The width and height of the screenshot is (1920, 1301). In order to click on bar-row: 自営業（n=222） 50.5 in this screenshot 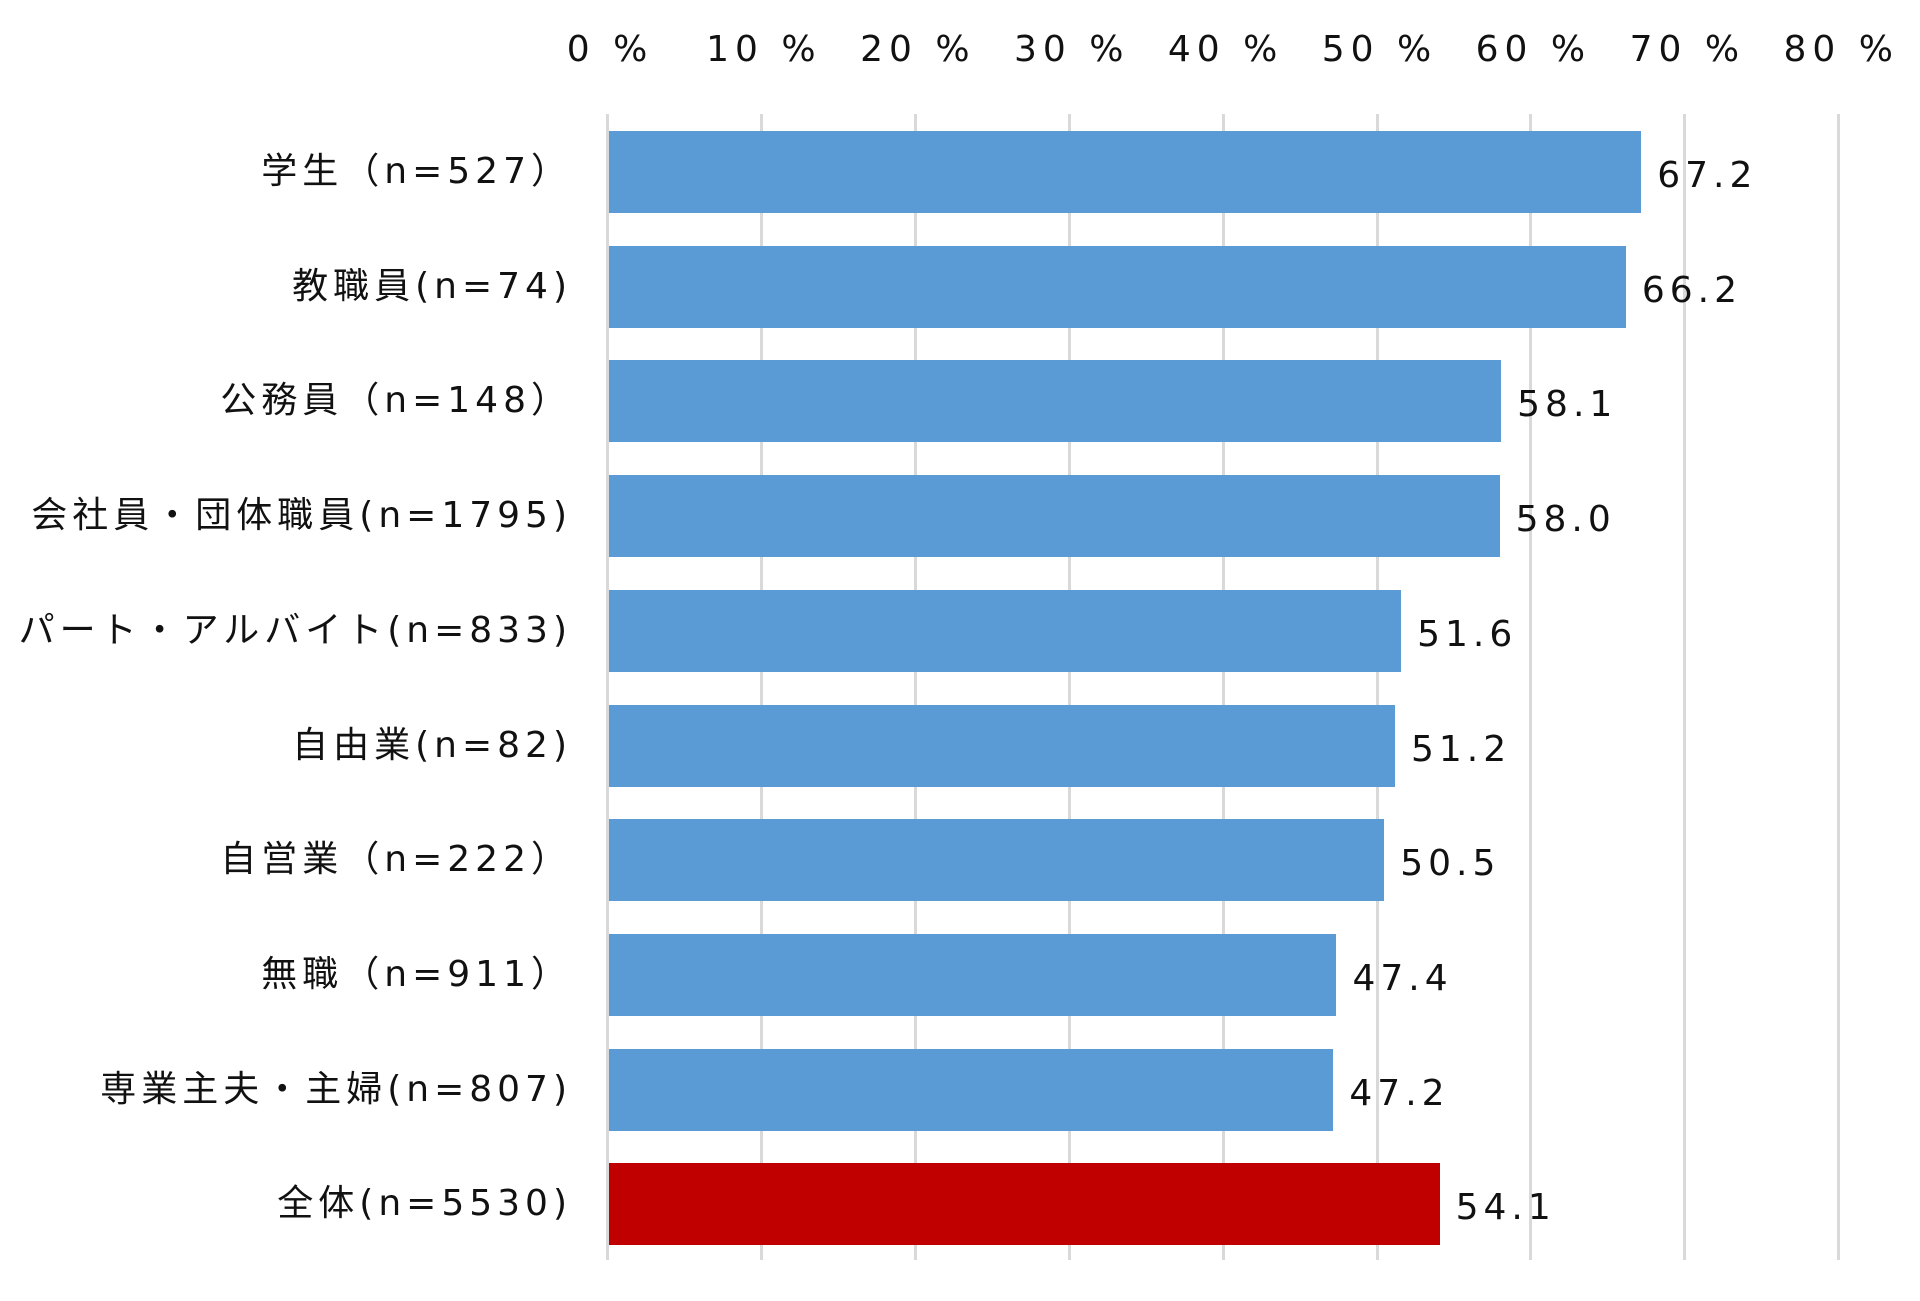, I will do `click(960, 860)`.